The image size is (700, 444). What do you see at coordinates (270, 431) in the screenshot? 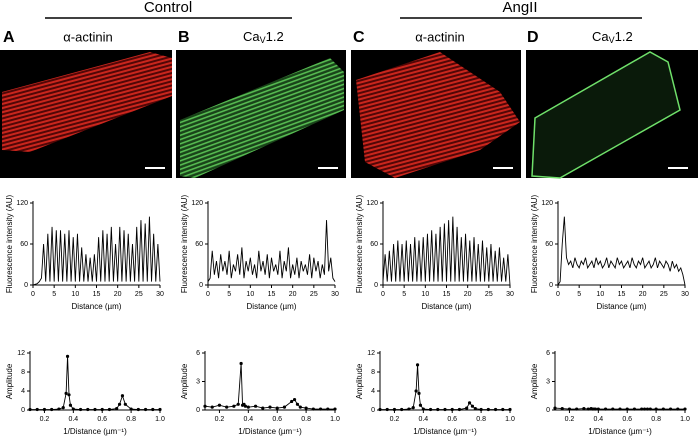
I see `x-axis-title: 1/Distance (µm⁻¹)` at bounding box center [270, 431].